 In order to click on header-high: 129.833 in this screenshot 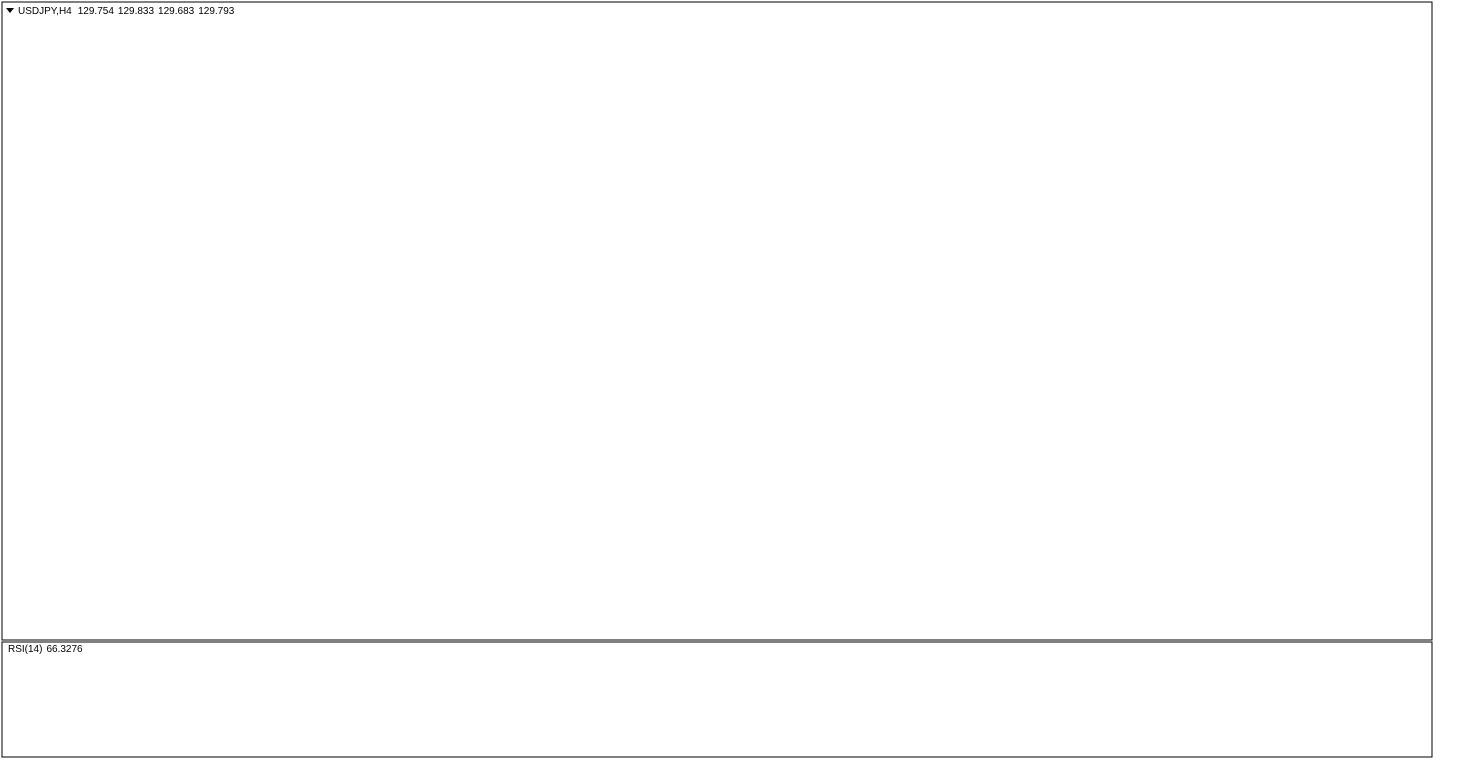, I will do `click(136, 11)`.